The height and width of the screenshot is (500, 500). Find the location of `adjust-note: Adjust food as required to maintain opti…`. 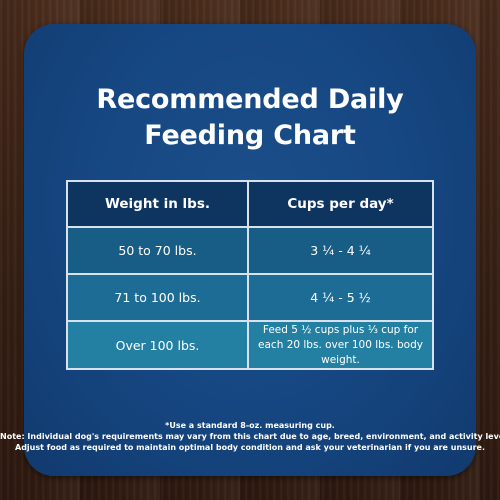

adjust-note: Adjust food as required to maintain opti… is located at coordinates (250, 447).